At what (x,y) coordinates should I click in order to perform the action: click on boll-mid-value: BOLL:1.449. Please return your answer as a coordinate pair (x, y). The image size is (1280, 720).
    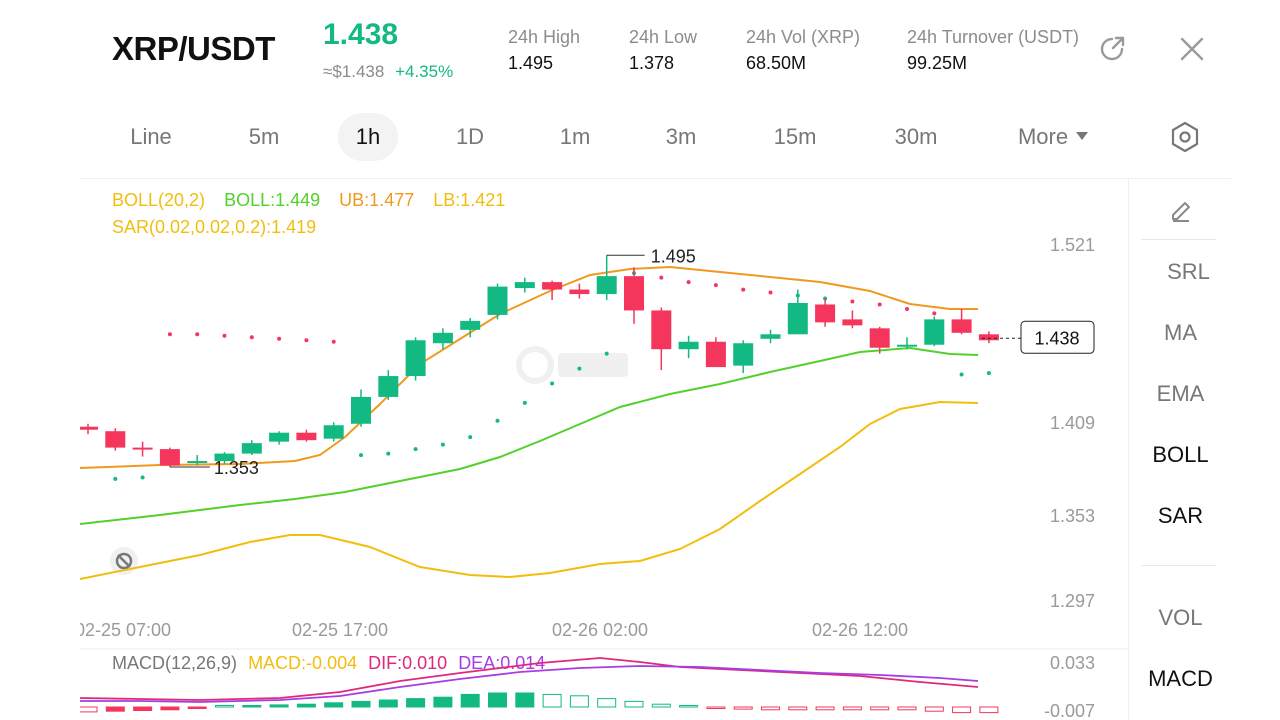
    Looking at the image, I should click on (272, 200).